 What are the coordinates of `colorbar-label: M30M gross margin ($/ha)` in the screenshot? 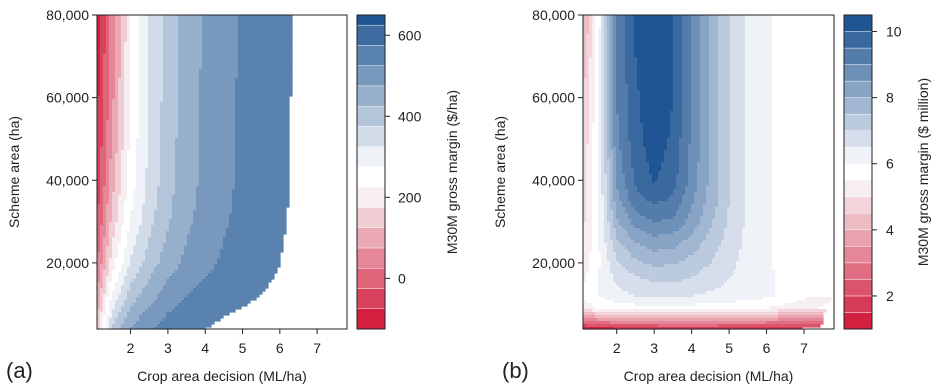 It's located at (452, 172).